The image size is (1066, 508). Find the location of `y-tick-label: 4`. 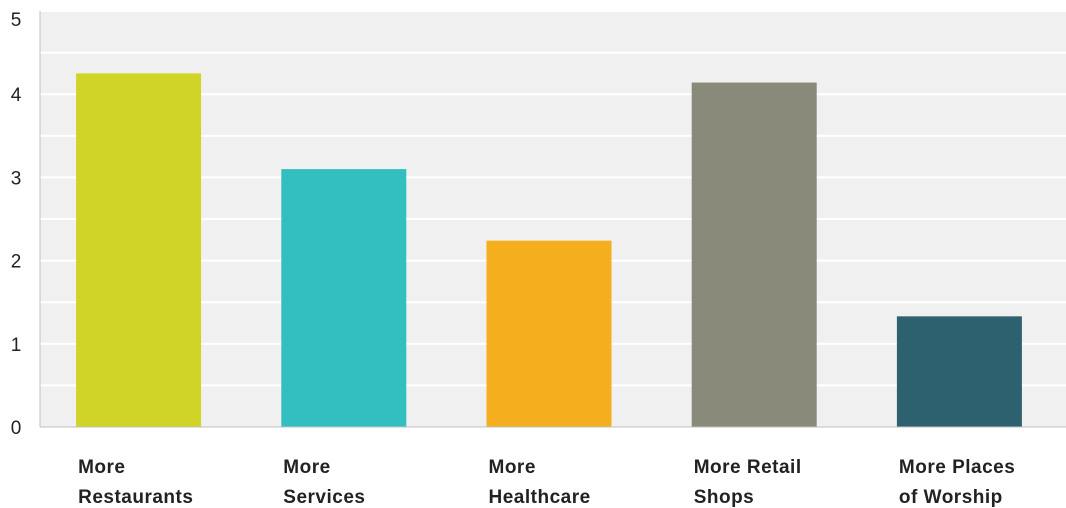

y-tick-label: 4 is located at coordinates (16, 95).